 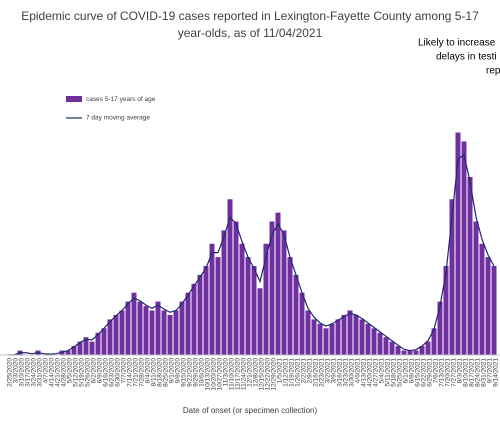 What do you see at coordinates (214, 374) in the screenshot?
I see `x-tick-label: 10/20/2020` at bounding box center [214, 374].